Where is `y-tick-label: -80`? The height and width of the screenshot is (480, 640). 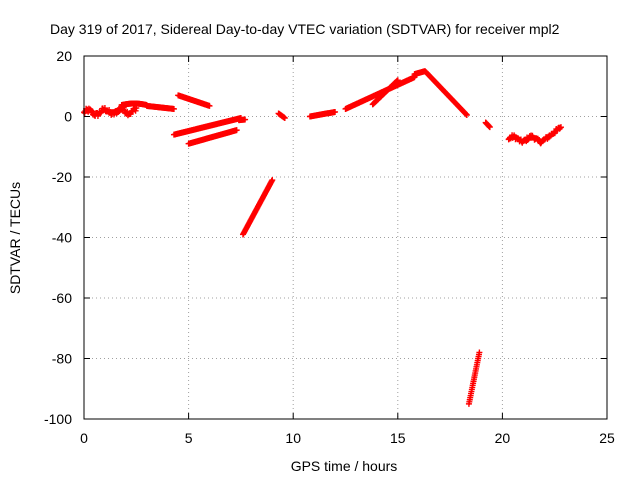 y-tick-label: -80 is located at coordinates (62, 359).